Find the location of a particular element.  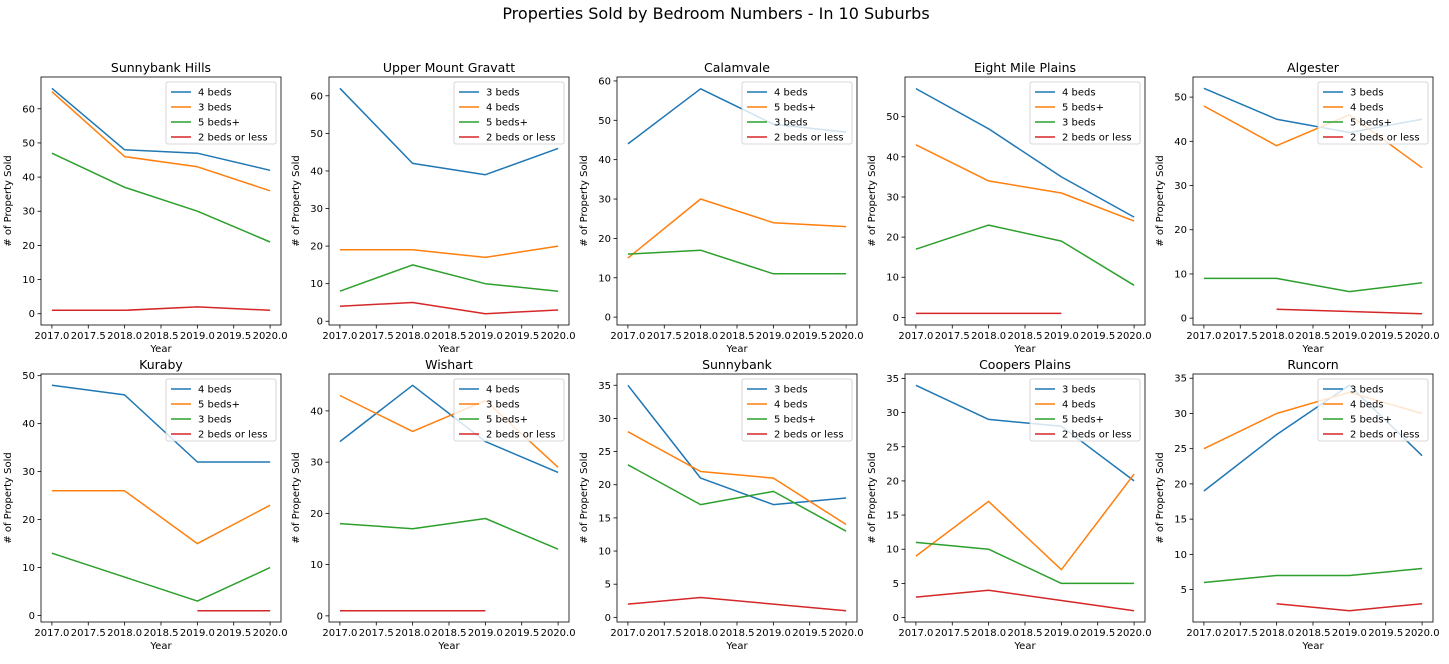

legend: 4 beds 5 beds+ 3 beds 2 beds or less is located at coordinates (221, 410).